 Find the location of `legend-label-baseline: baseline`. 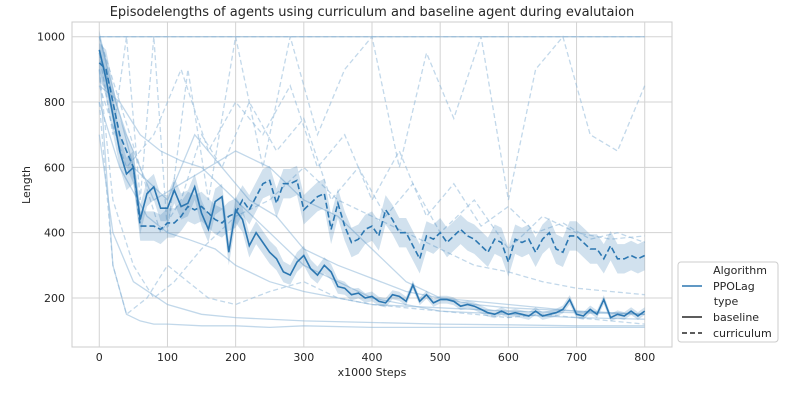

legend-label-baseline: baseline is located at coordinates (736, 317).